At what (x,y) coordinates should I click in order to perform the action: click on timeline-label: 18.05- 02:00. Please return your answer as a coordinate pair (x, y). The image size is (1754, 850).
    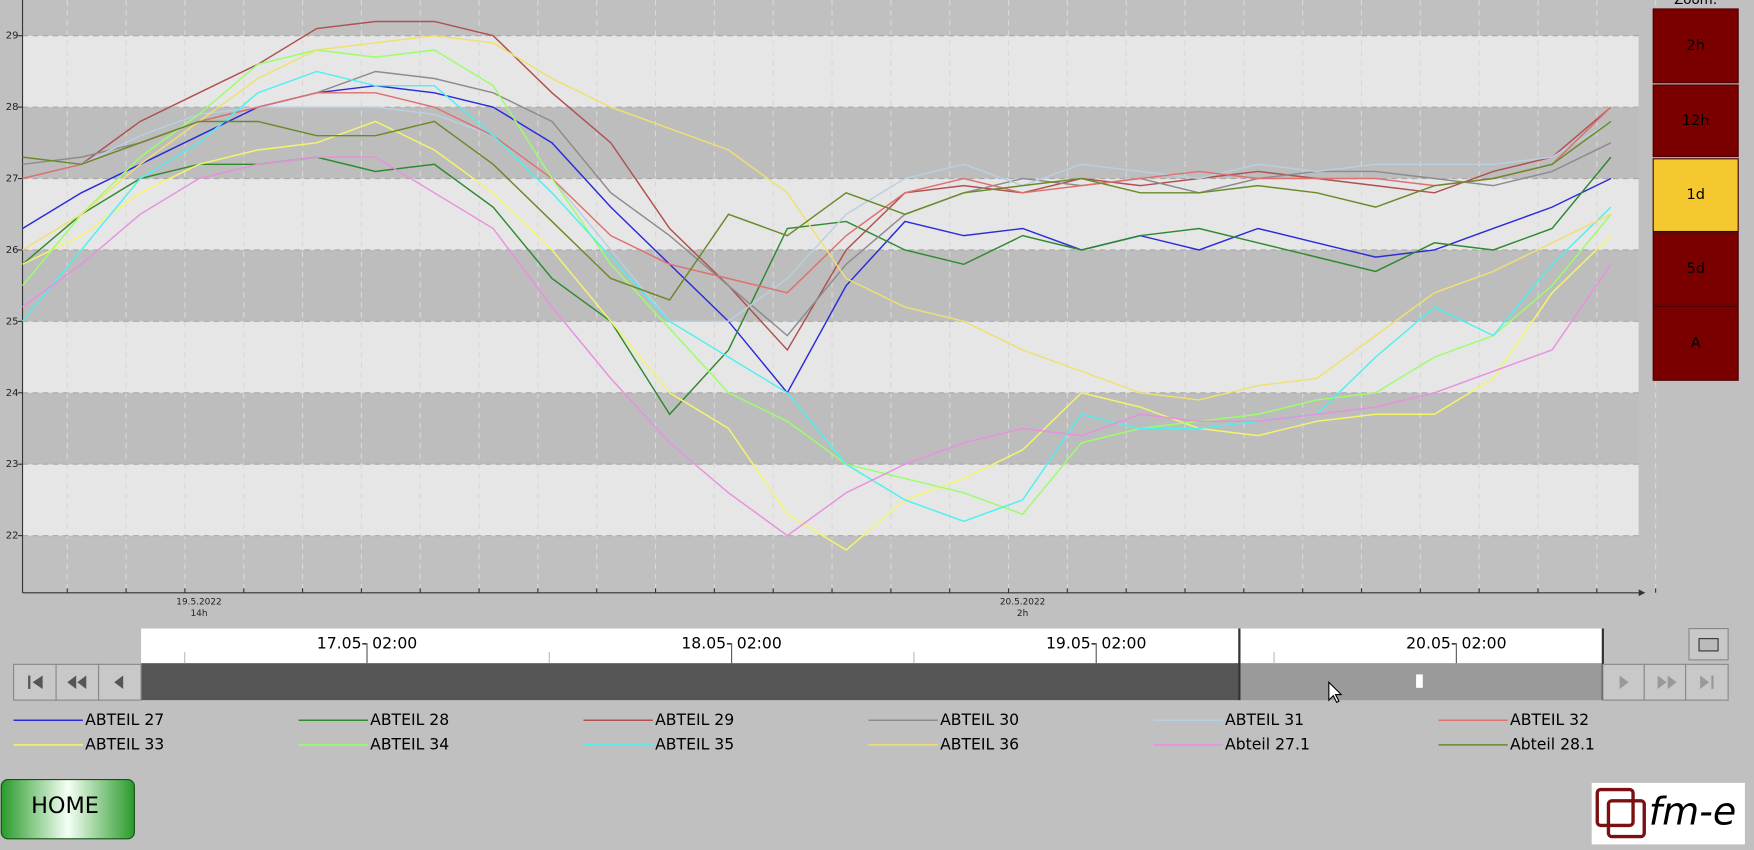
    Looking at the image, I should click on (731, 643).